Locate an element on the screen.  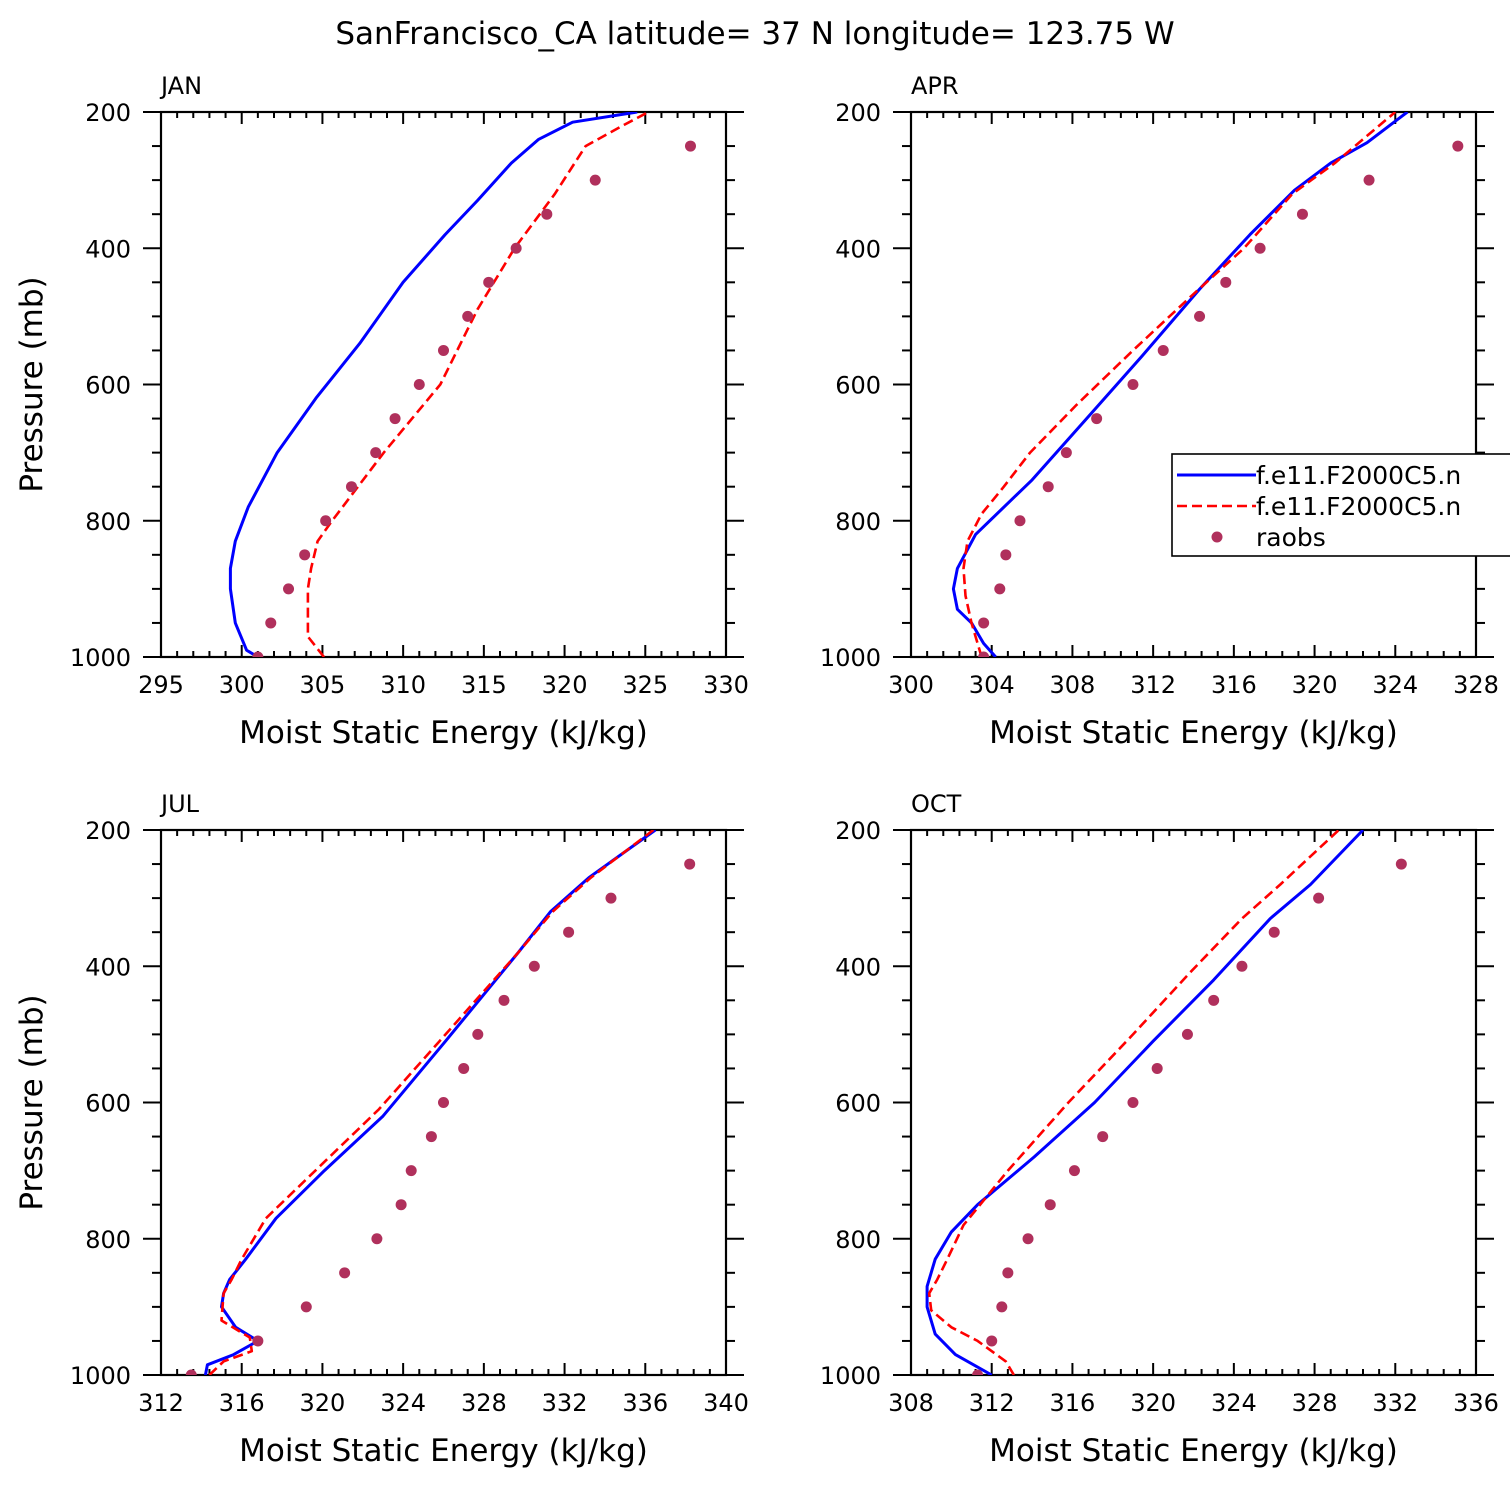
panel-label: JUL is located at coordinates (179, 804).